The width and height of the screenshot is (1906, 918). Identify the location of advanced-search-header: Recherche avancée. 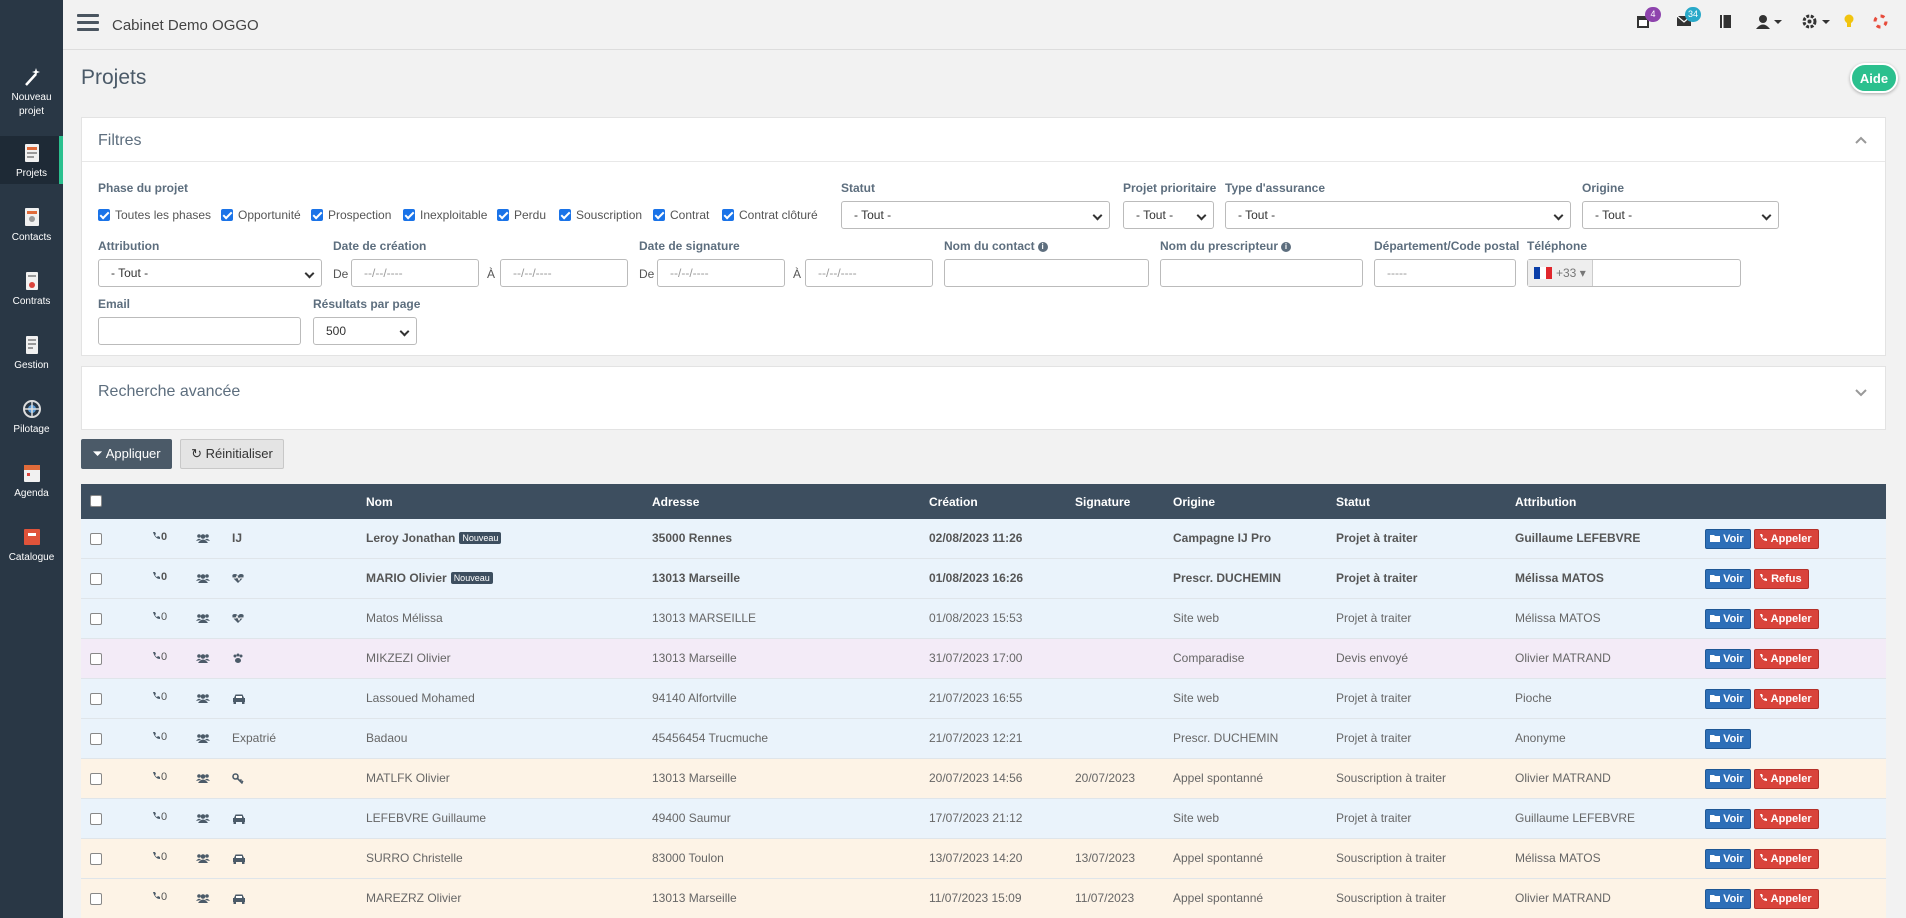
(983, 389).